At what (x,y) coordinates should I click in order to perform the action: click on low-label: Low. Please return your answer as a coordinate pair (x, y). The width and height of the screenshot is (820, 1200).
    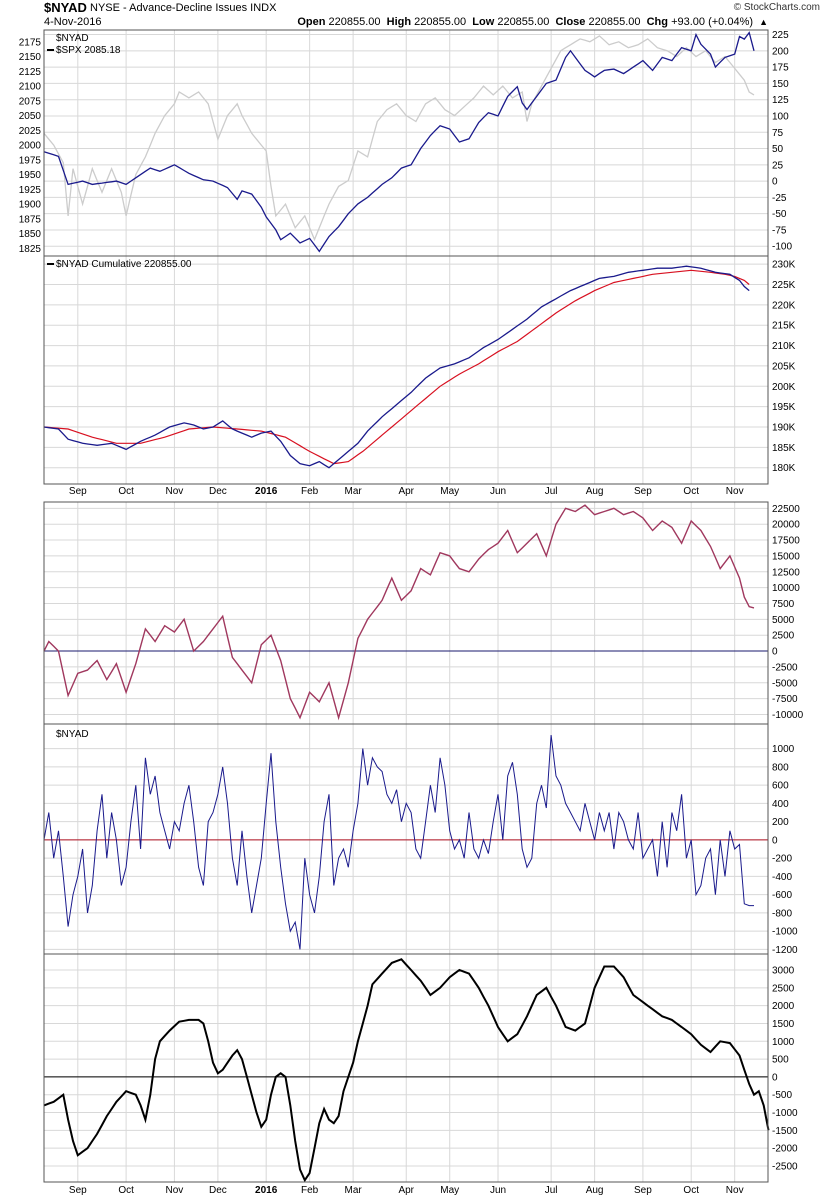
    Looking at the image, I should click on (483, 22).